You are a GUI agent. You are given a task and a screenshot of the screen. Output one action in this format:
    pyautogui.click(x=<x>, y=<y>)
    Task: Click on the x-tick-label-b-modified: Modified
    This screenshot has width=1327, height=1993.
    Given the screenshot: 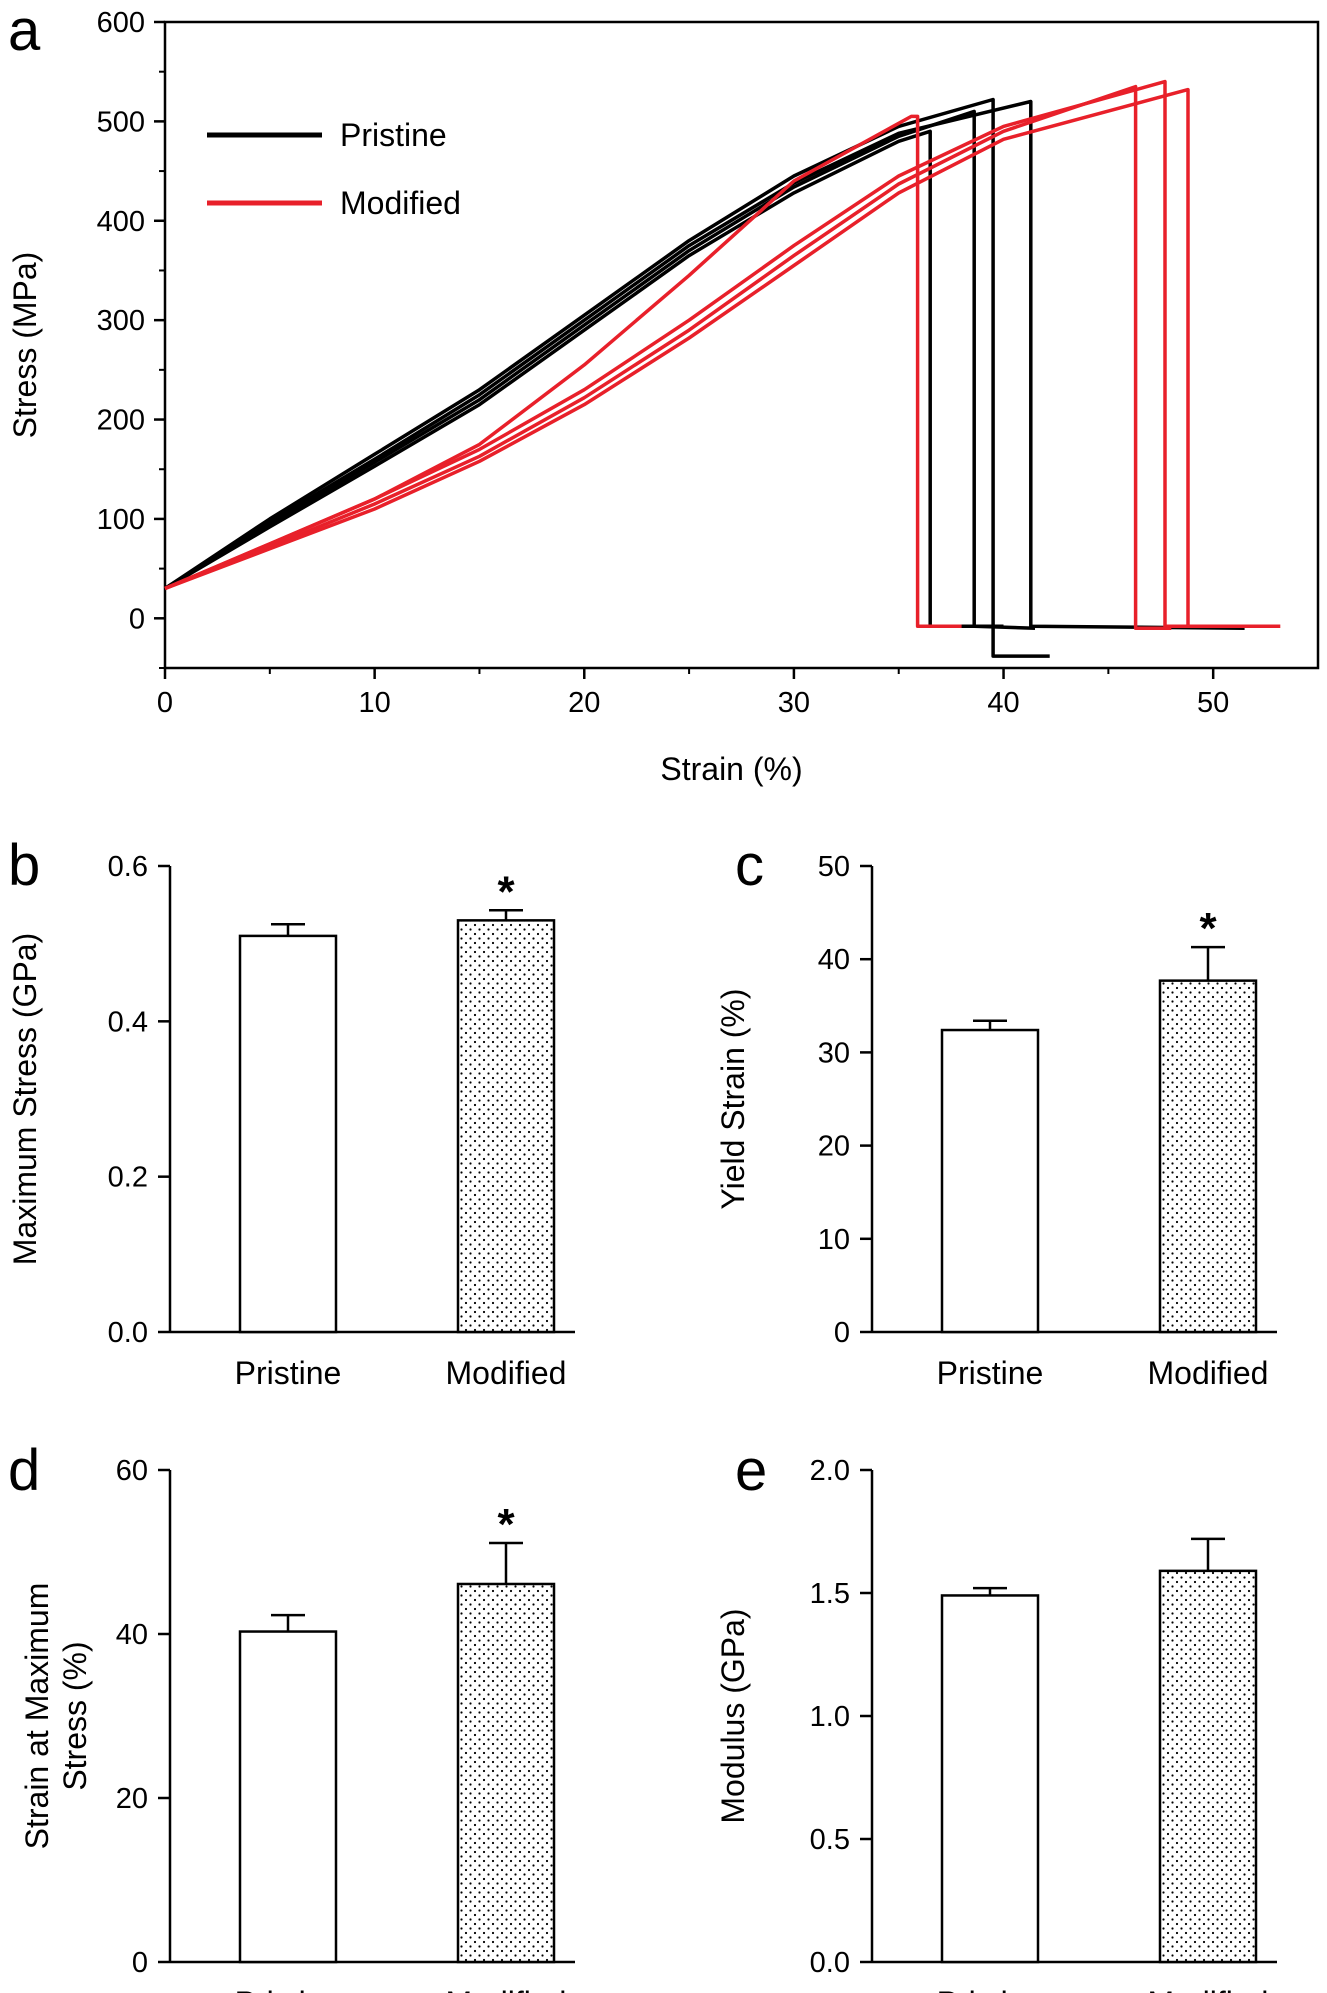 What is the action you would take?
    pyautogui.click(x=506, y=1373)
    